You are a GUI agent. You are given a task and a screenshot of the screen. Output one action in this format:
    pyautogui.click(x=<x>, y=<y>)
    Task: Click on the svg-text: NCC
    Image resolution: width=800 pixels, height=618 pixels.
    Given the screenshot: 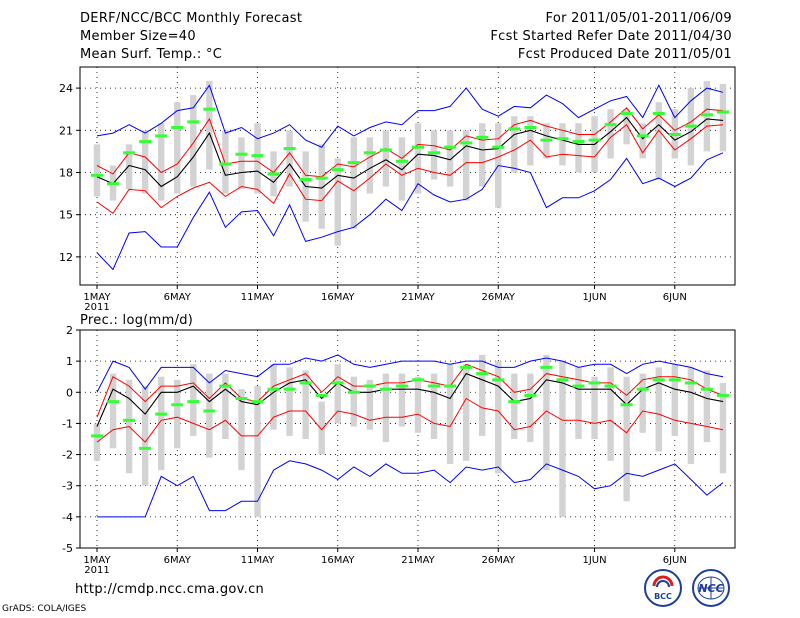 What is the action you would take?
    pyautogui.click(x=710, y=588)
    